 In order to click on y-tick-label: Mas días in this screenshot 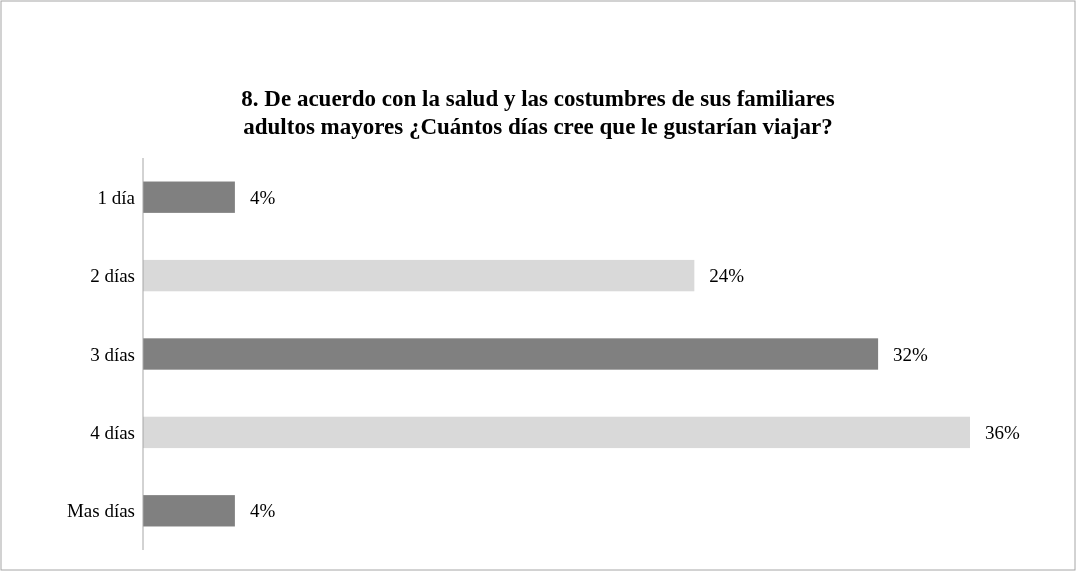, I will do `click(100, 511)`.